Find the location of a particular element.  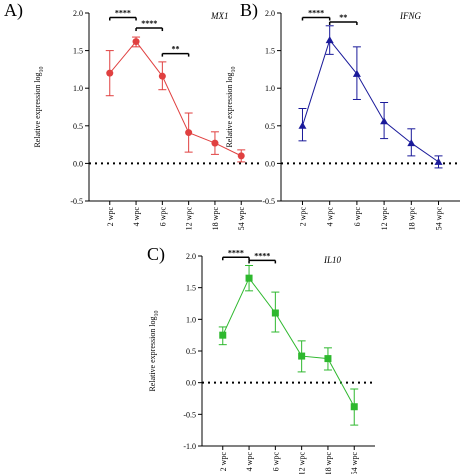

panel-label: A) is located at coordinates (13, 10).